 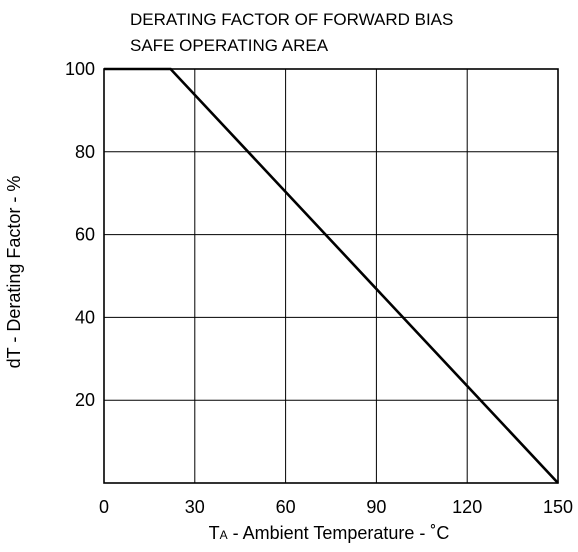 I want to click on chart-title-line-1: DERATING FACTOR OF FORWARD BIAS, so click(x=291, y=19).